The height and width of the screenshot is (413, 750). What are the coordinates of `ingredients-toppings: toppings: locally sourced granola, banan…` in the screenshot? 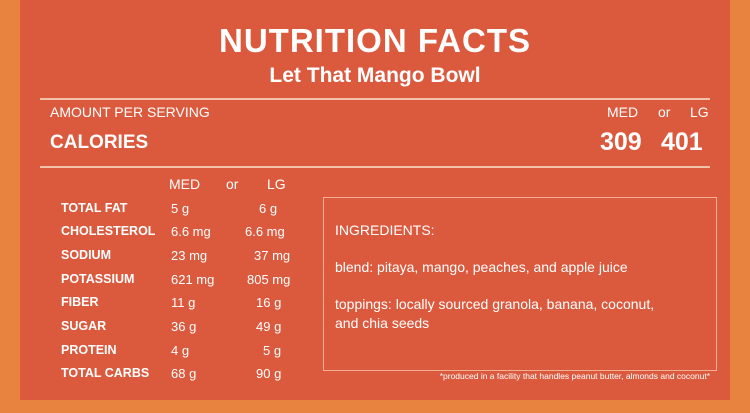 It's located at (495, 304).